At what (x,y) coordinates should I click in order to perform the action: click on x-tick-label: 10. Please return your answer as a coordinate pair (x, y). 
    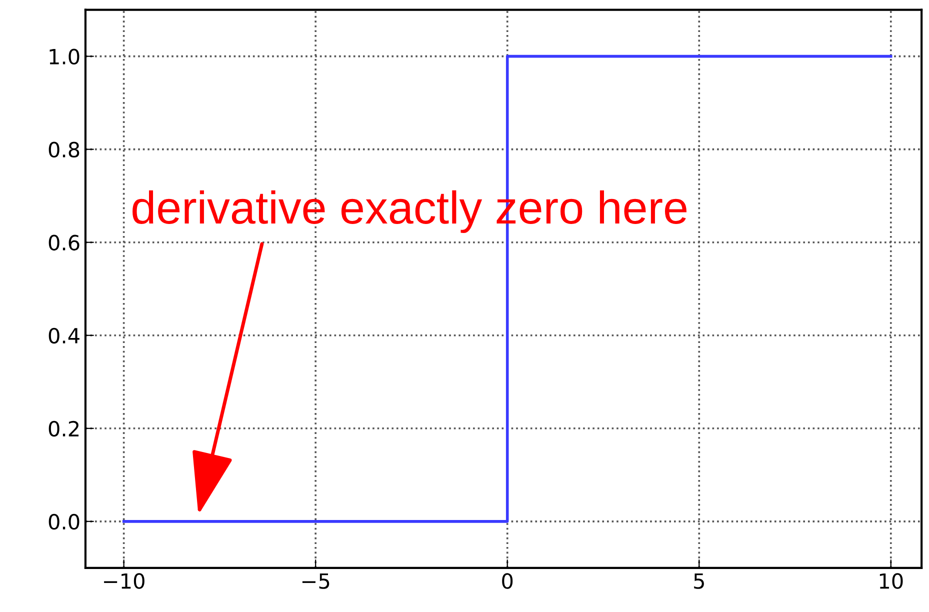
    Looking at the image, I should click on (891, 581).